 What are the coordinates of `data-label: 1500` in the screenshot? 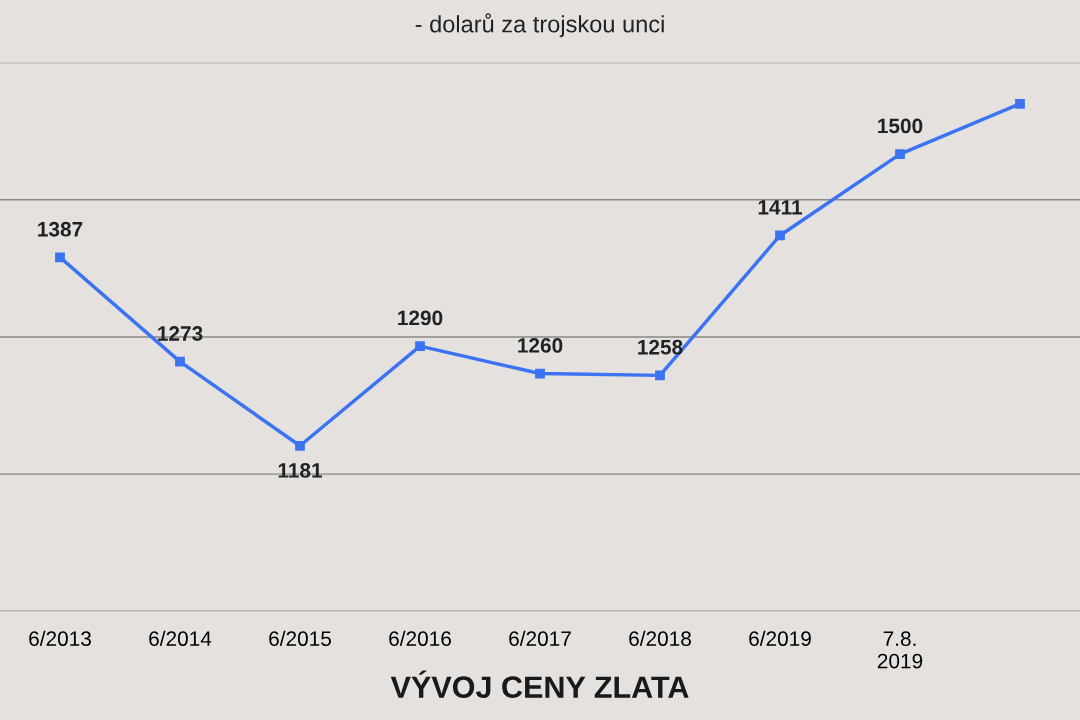 It's located at (900, 126).